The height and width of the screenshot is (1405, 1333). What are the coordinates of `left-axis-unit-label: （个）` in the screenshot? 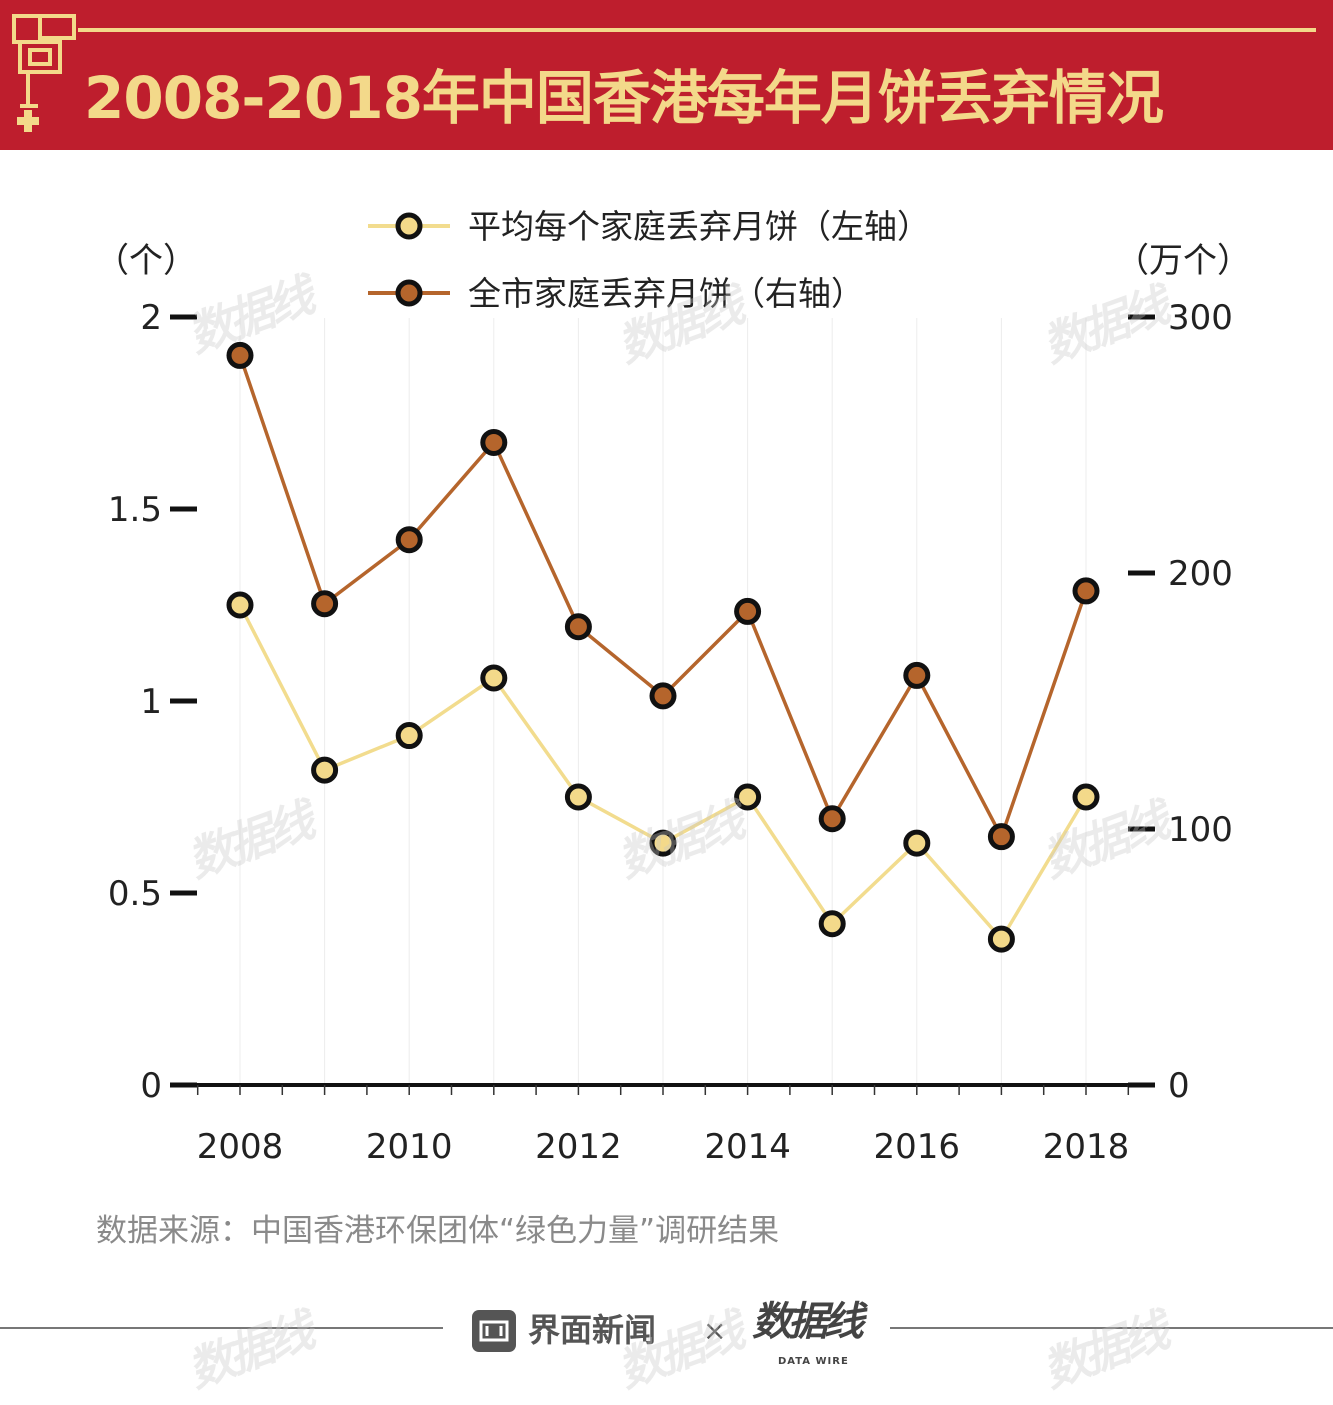 It's located at (146, 261).